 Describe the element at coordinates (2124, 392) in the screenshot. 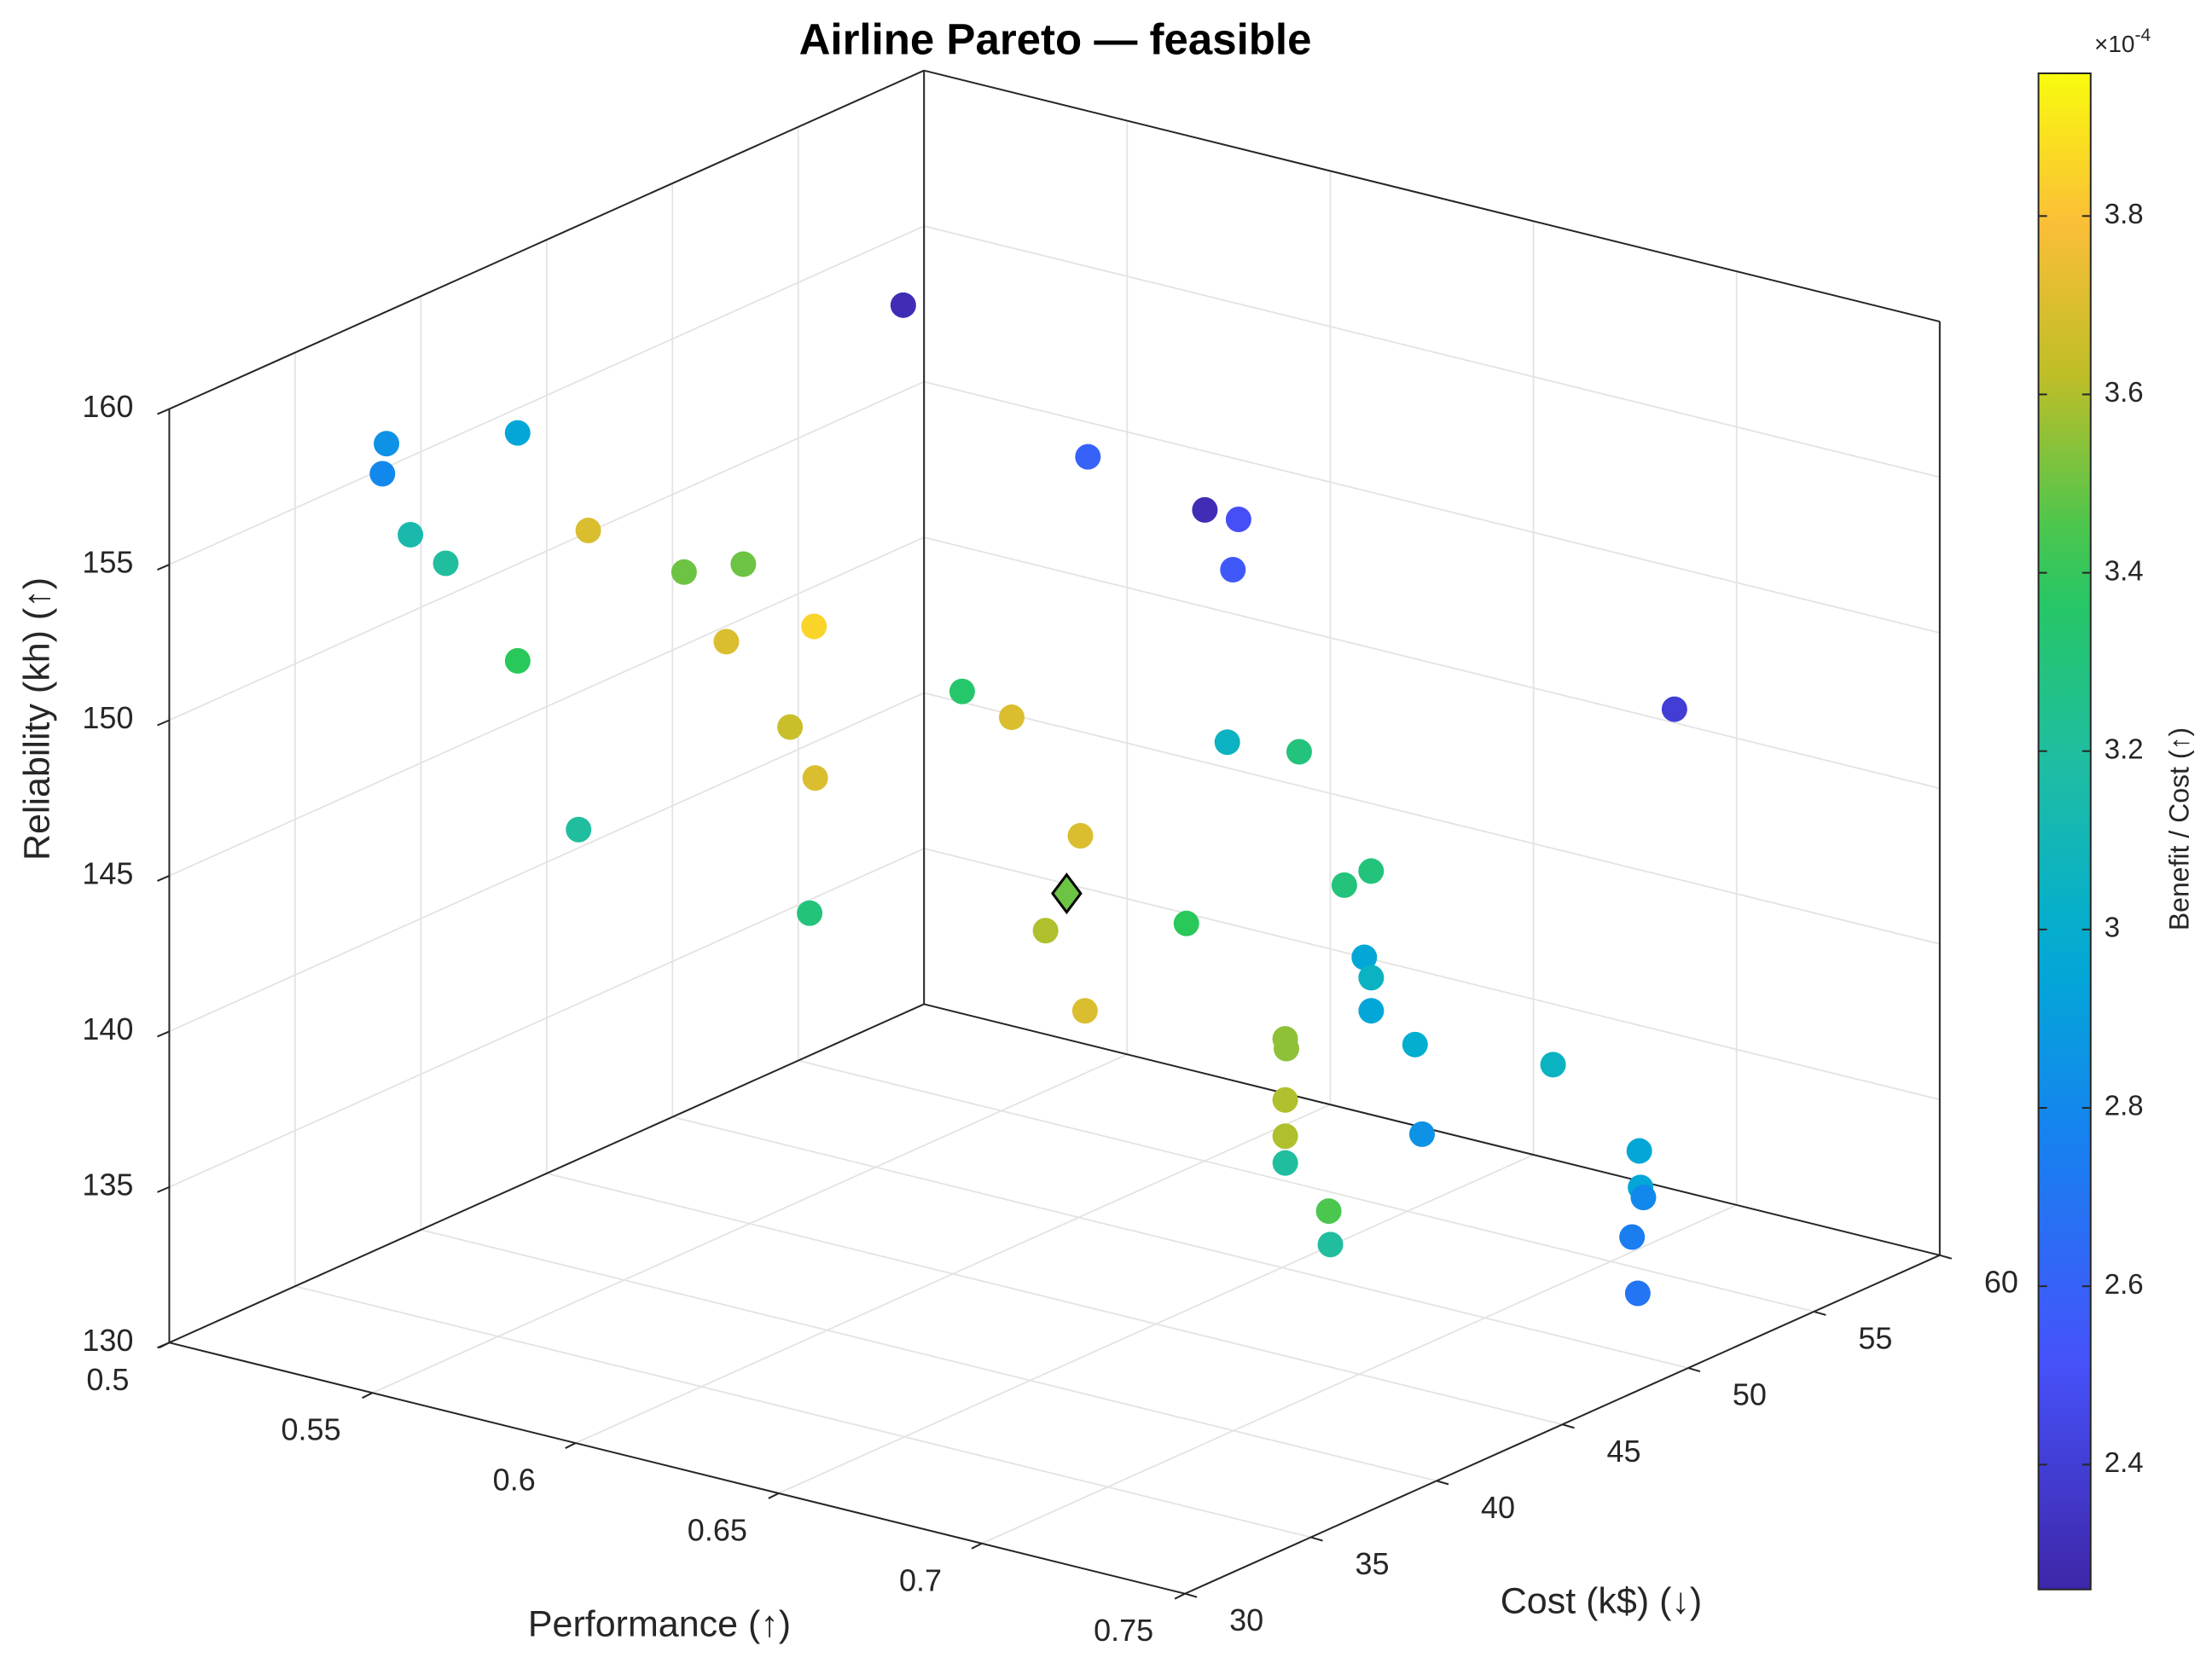

I see `colorbar-tick-label: 3.6` at that location.